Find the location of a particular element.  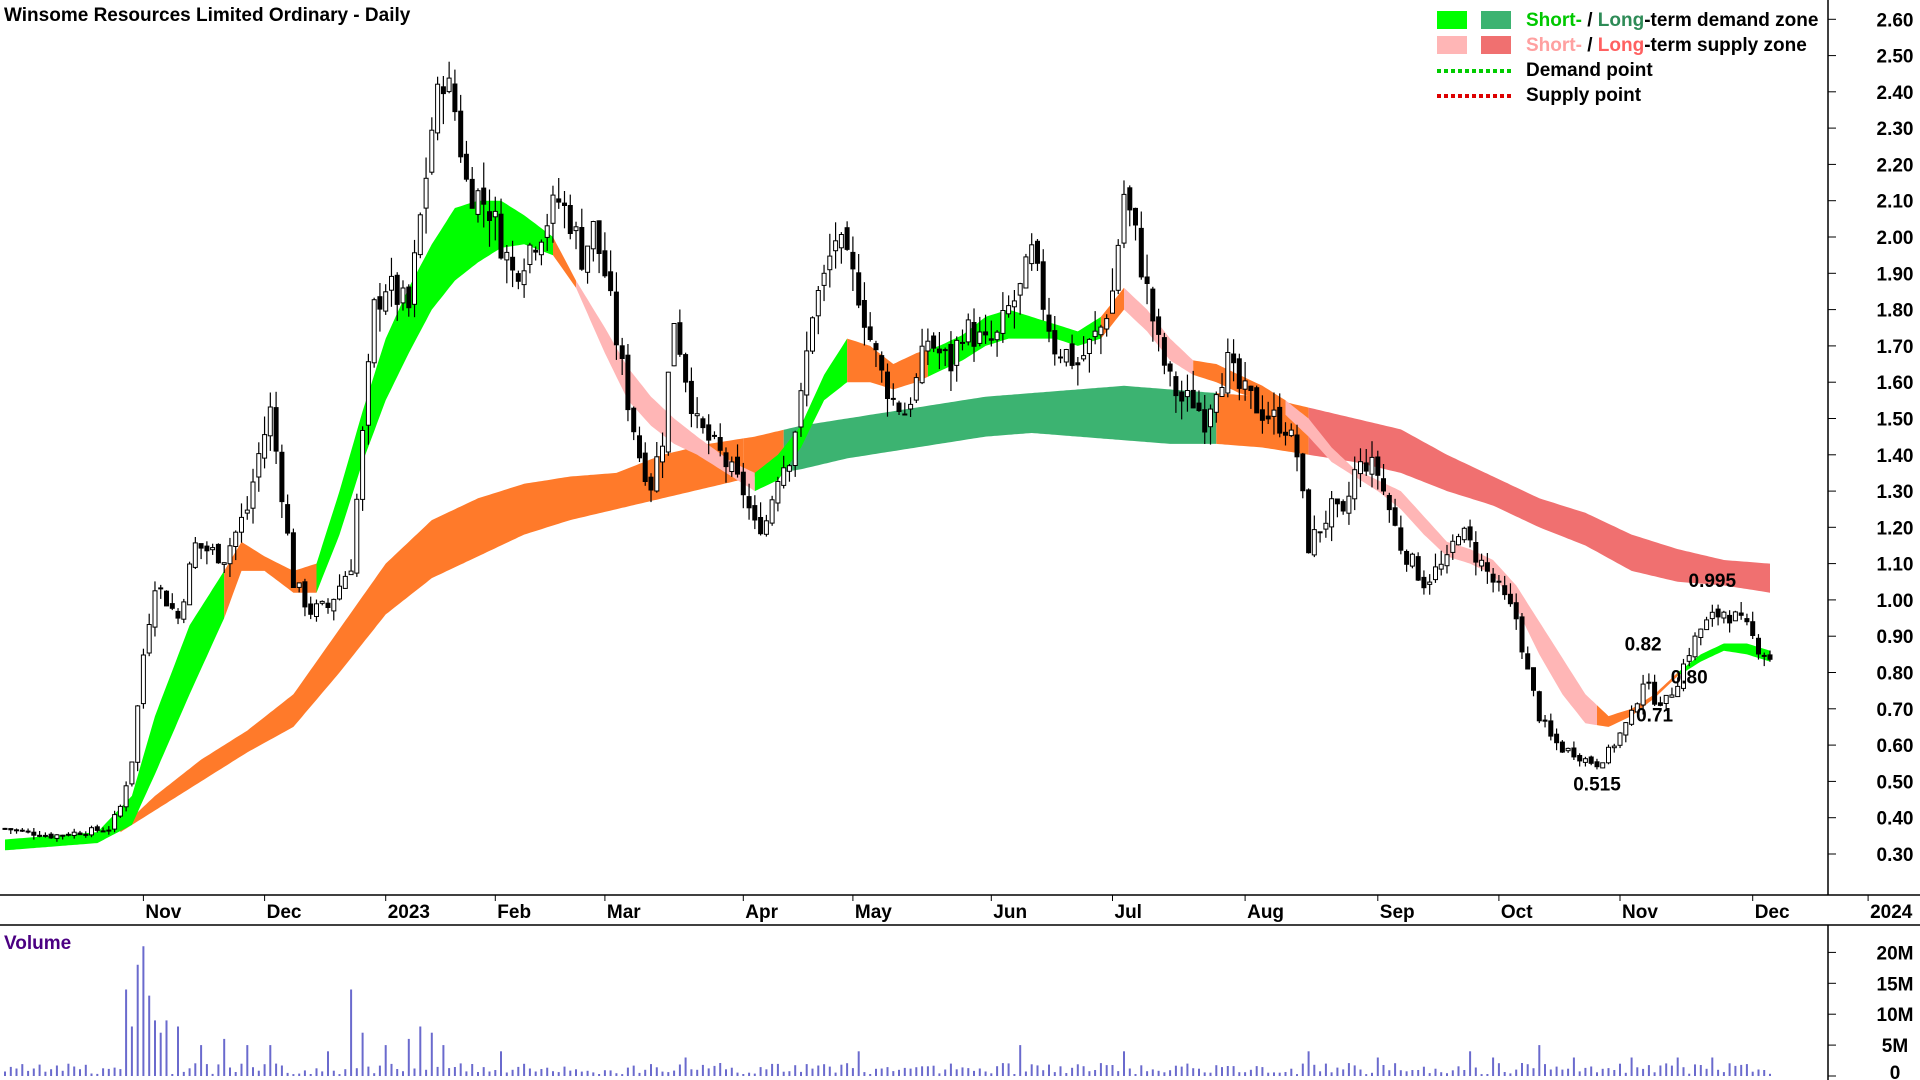

price-tick-label: 1.40 is located at coordinates (1895, 456).